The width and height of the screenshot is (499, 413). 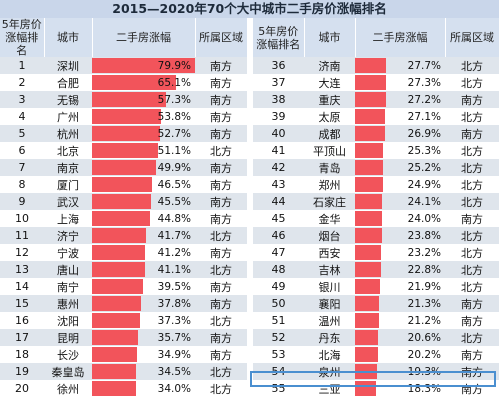 What do you see at coordinates (424, 184) in the screenshot?
I see `change-value: 24.9%` at bounding box center [424, 184].